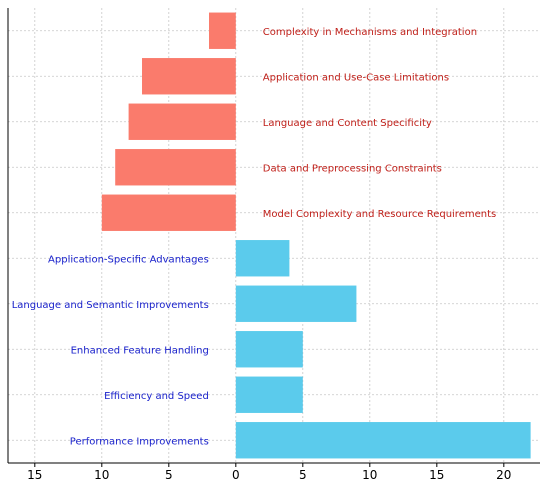 The width and height of the screenshot is (550, 487). What do you see at coordinates (140, 350) in the screenshot?
I see `category-label: Enhanced Feature Handling` at bounding box center [140, 350].